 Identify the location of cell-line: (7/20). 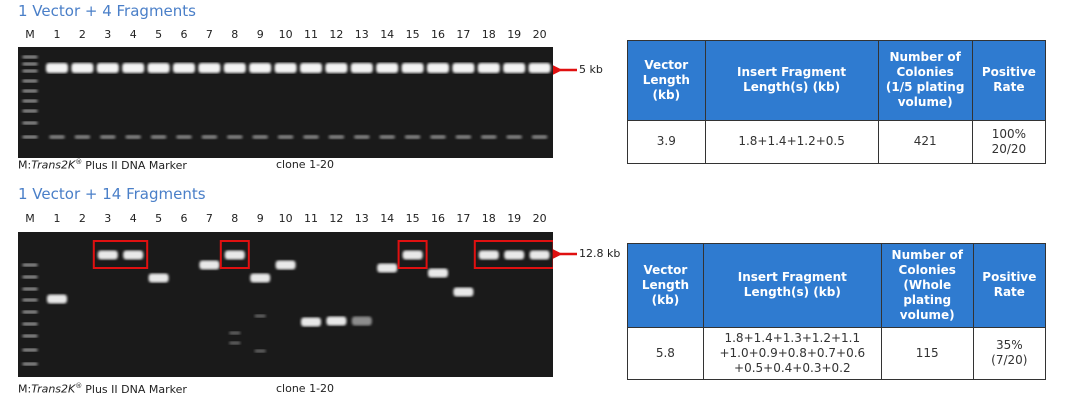
(1009, 360).